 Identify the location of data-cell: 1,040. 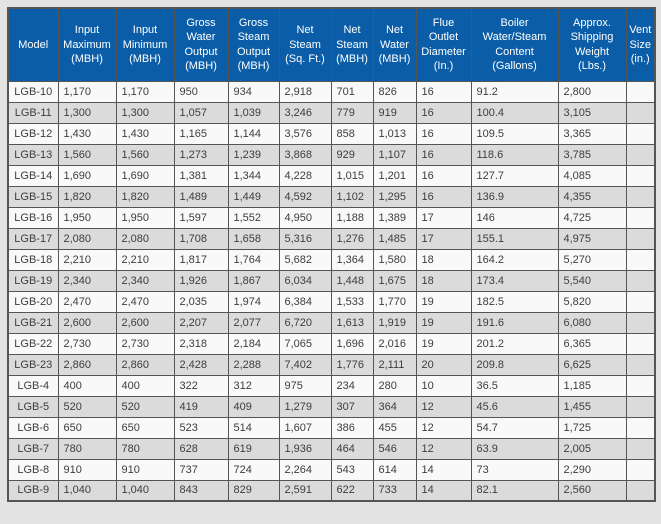
(87, 490).